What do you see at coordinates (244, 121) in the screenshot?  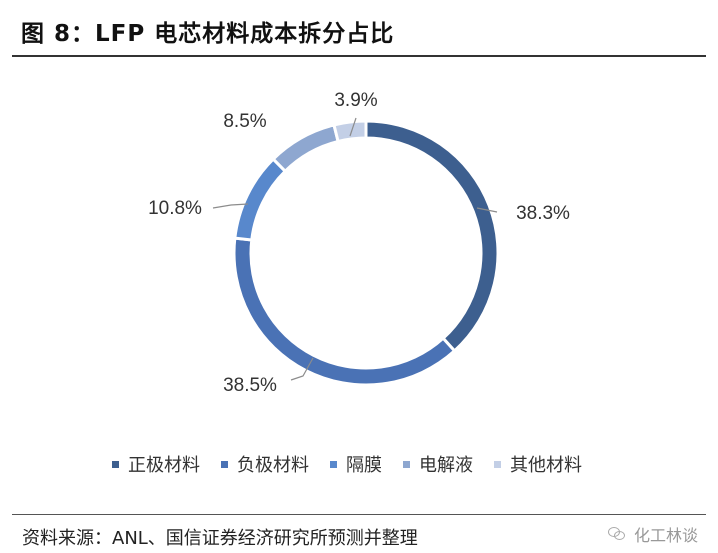 I see `data-label: 8.5%` at bounding box center [244, 121].